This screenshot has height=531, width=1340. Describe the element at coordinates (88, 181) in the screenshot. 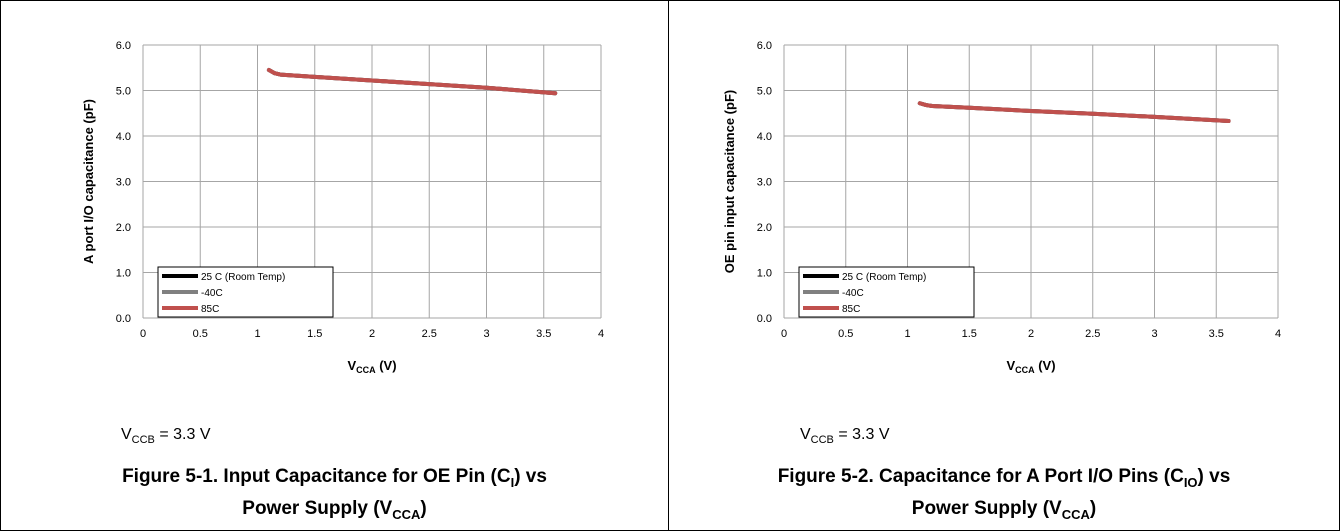

I see `y-axis-label: A port I/O capacitance (pF)` at that location.